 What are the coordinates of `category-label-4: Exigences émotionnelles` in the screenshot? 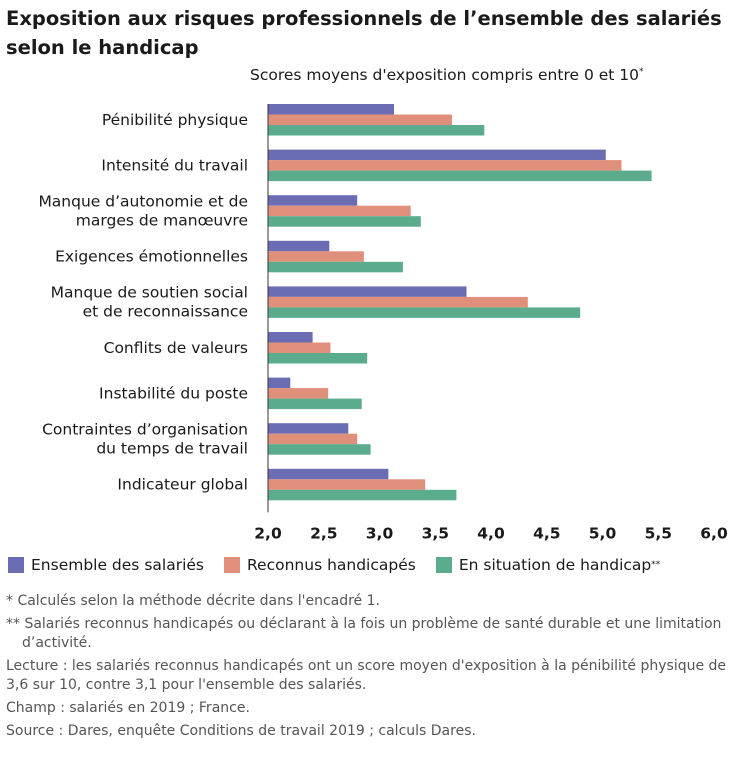 It's located at (151, 257).